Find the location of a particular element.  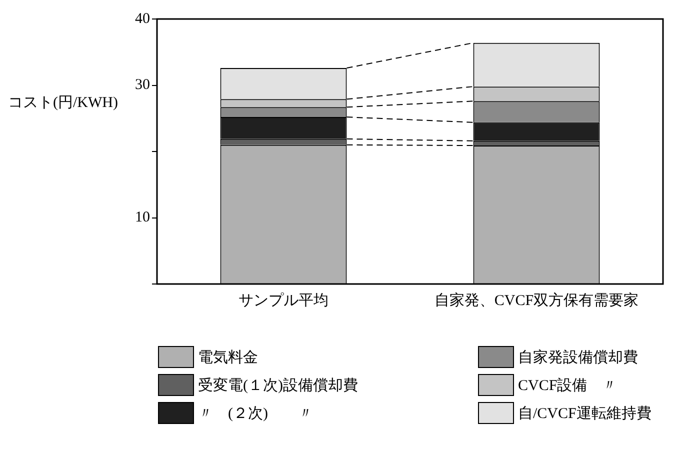

y-tick-label: 30 is located at coordinates (142, 85).